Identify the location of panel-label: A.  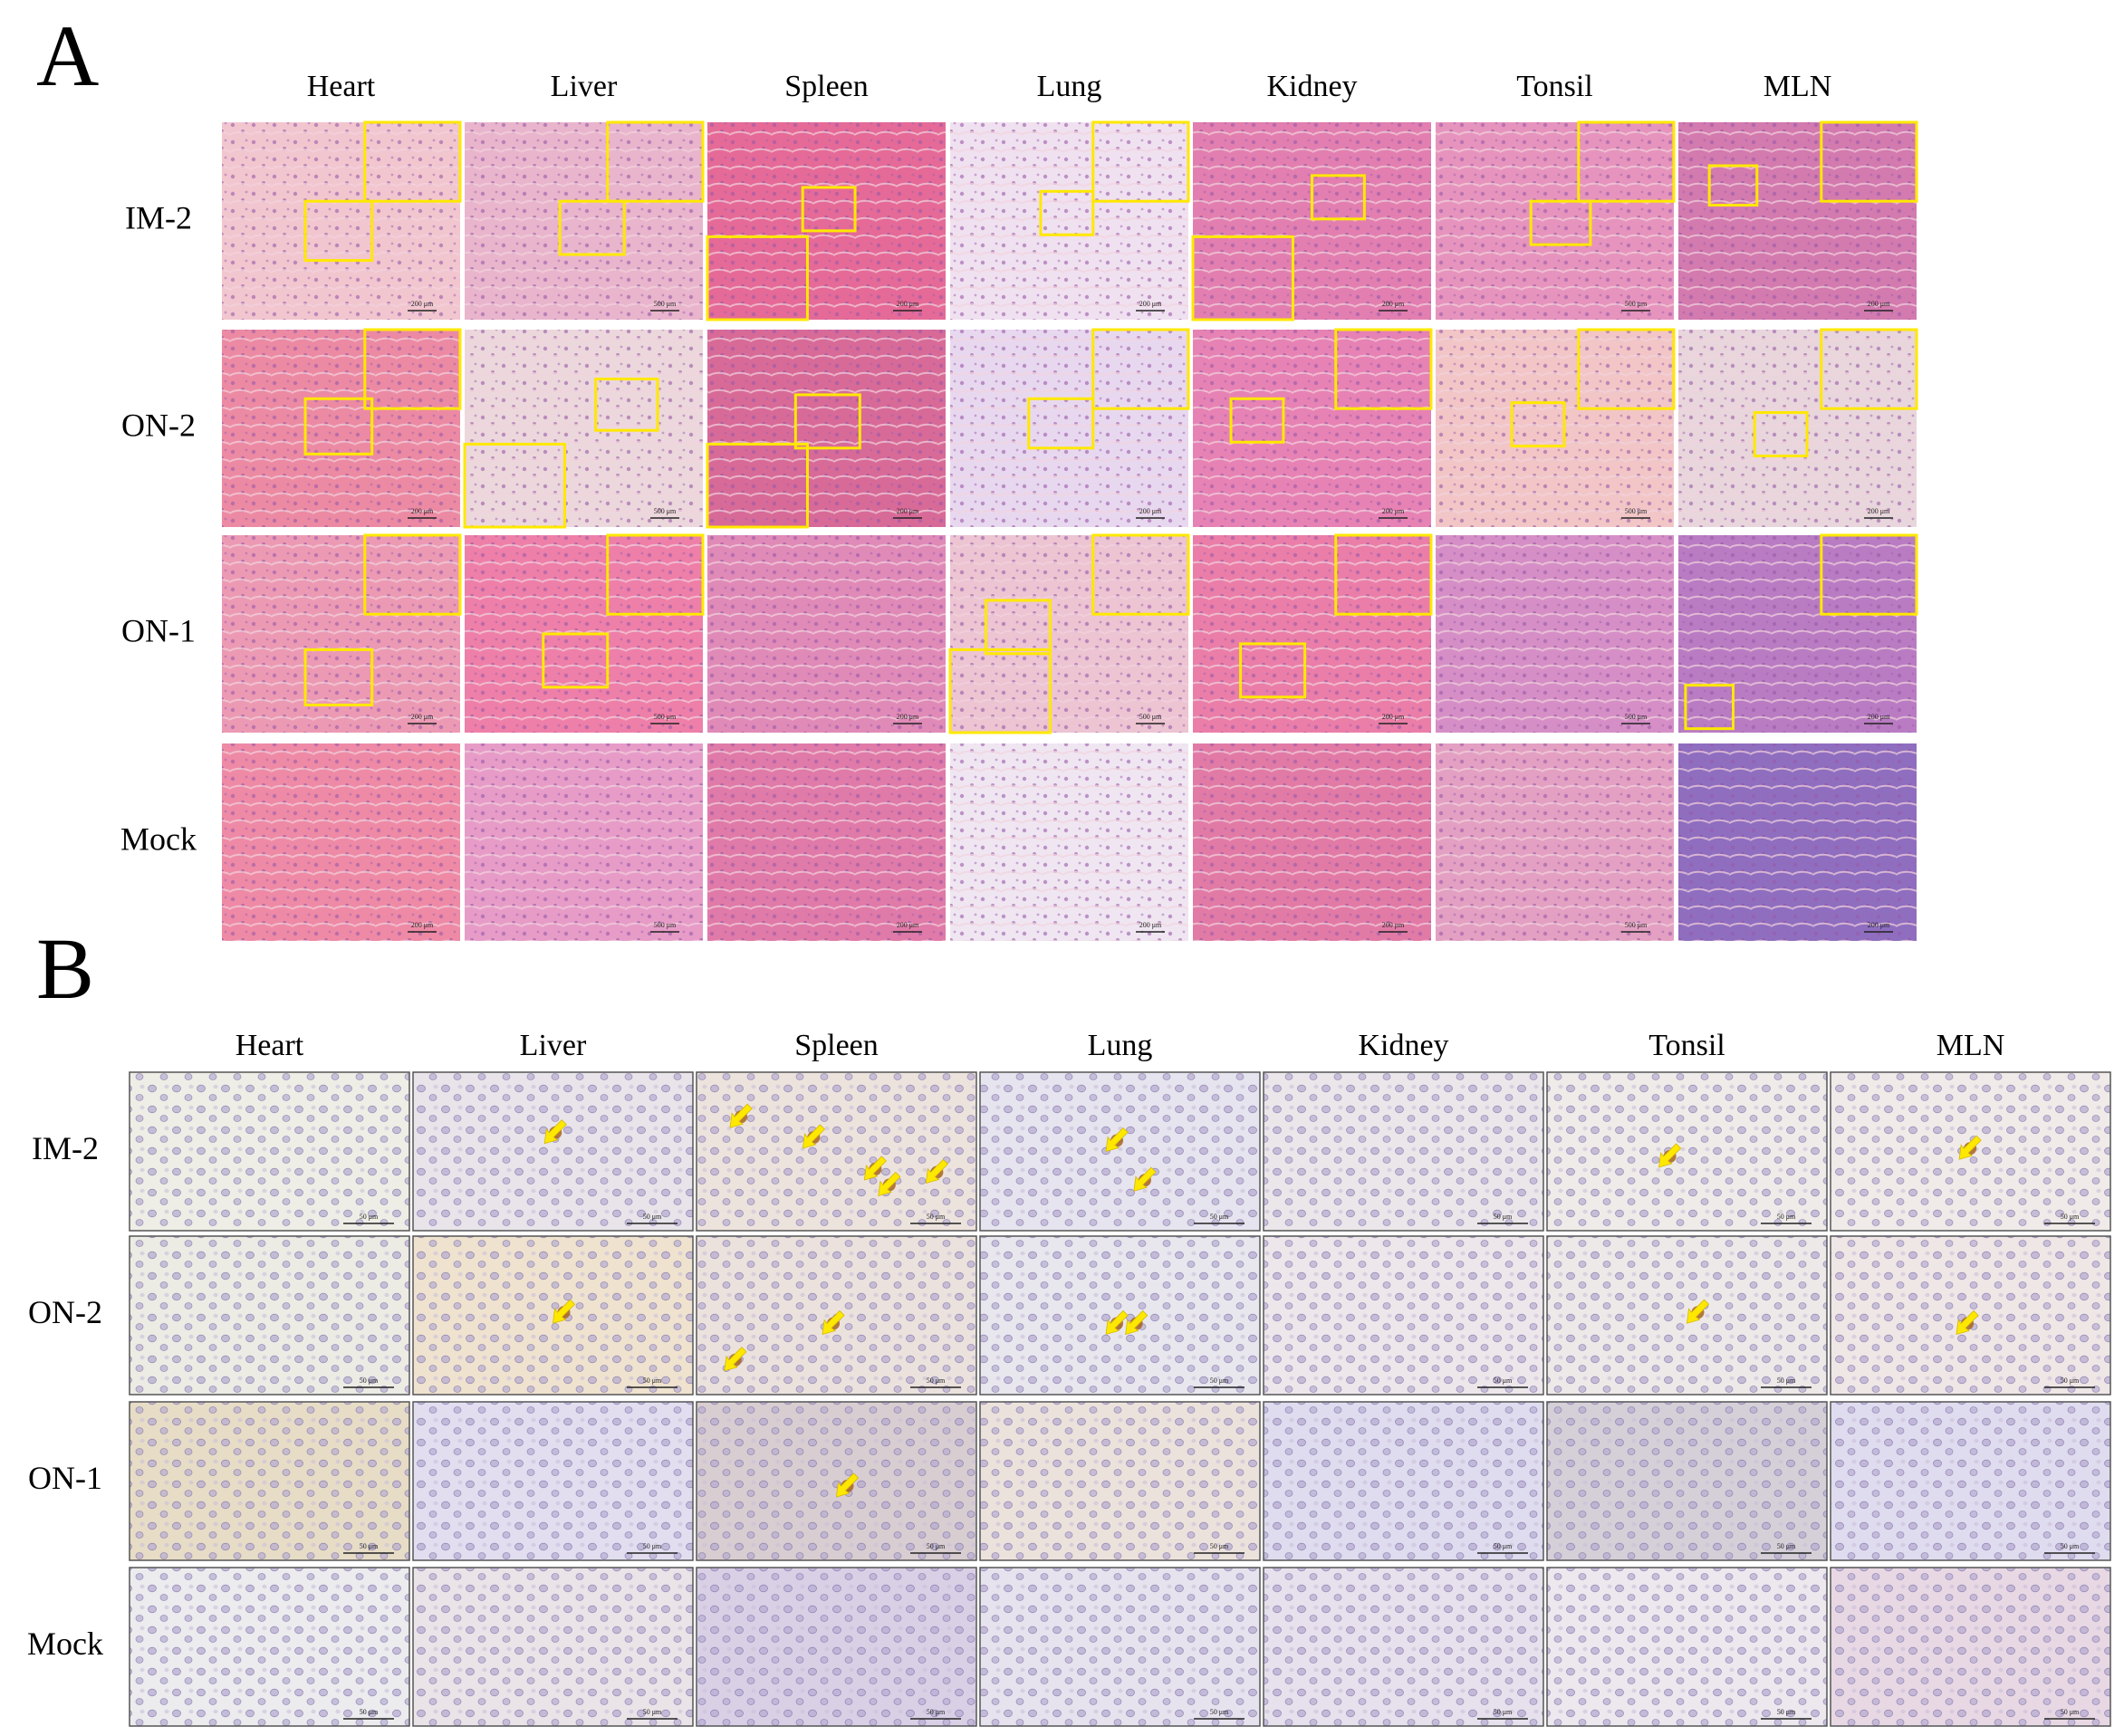
(67, 55).